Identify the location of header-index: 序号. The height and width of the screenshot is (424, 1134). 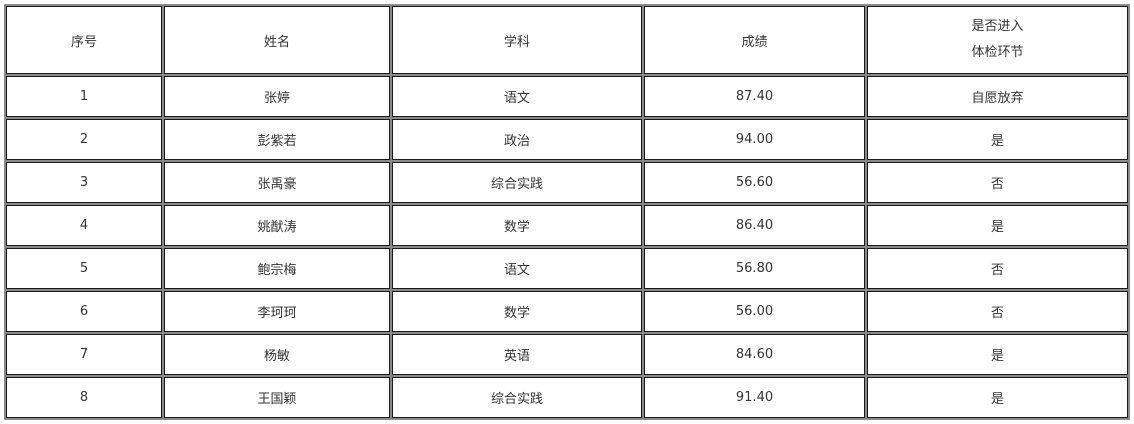
(84, 40).